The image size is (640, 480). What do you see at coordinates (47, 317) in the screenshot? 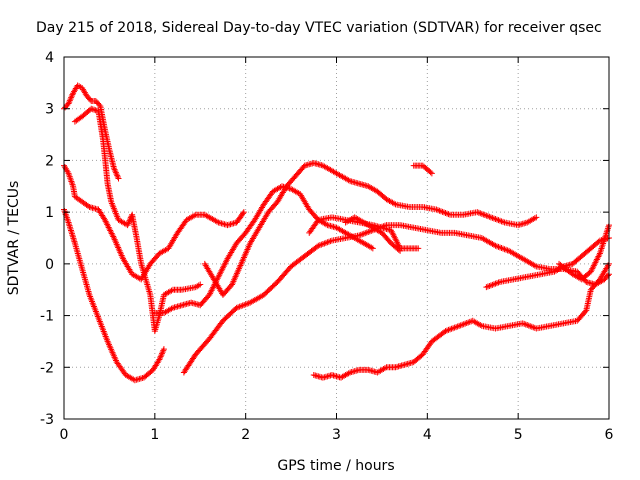
I see `y-tick-label: -1` at bounding box center [47, 317].